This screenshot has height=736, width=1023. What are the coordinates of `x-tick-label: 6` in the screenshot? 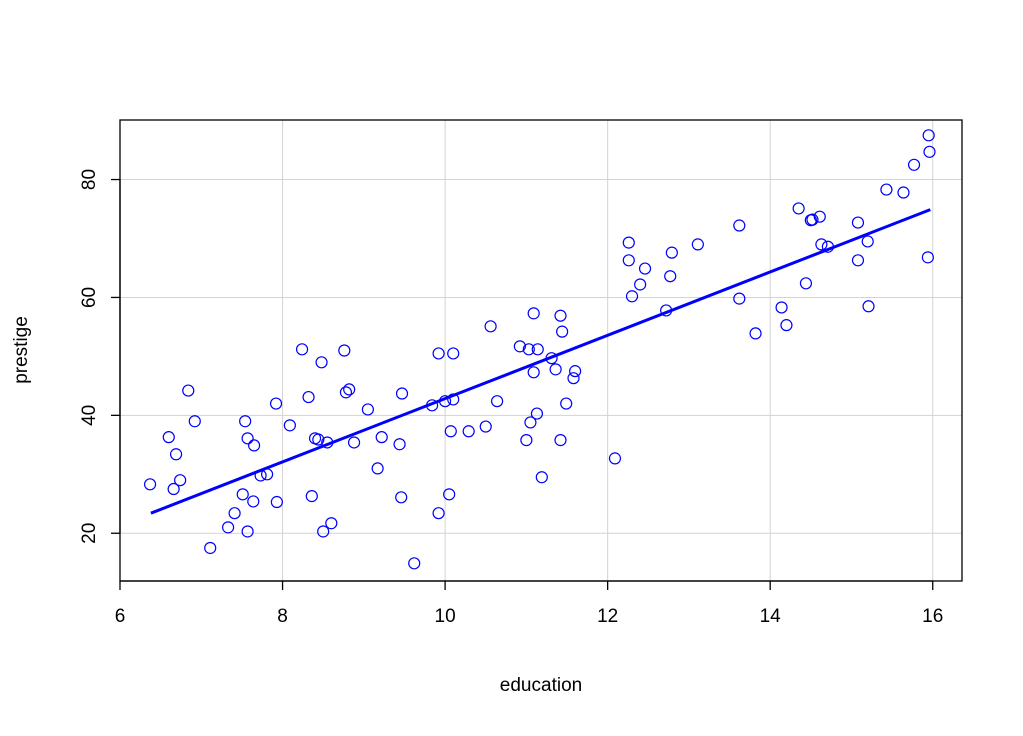 It's located at (120, 616).